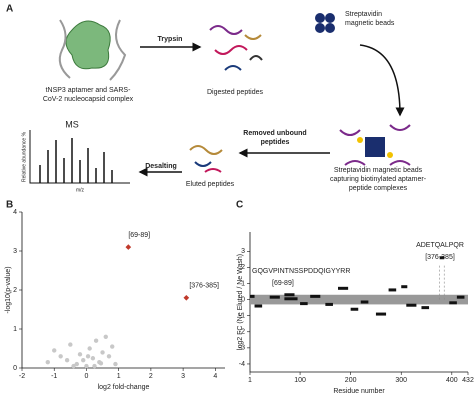 The height and width of the screenshot is (398, 474). Describe the element at coordinates (401, 380) in the screenshot. I see `x-tick-label: 300` at that location.